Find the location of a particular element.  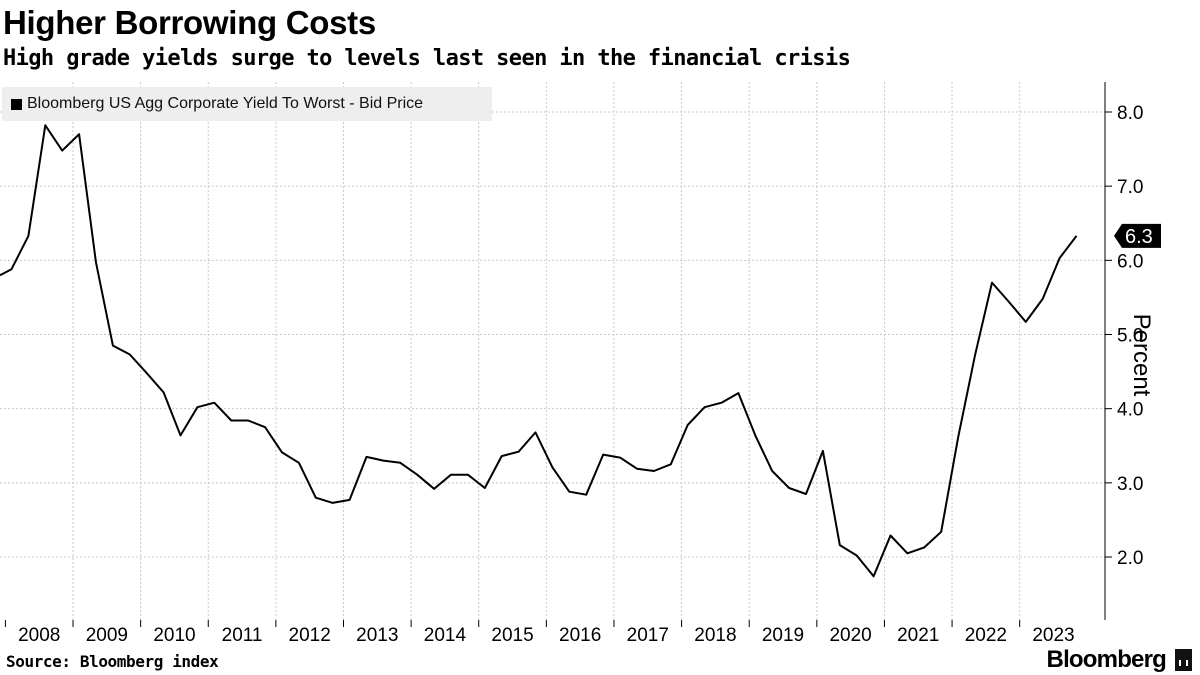

x-tick-label: 2017 is located at coordinates (648, 635).